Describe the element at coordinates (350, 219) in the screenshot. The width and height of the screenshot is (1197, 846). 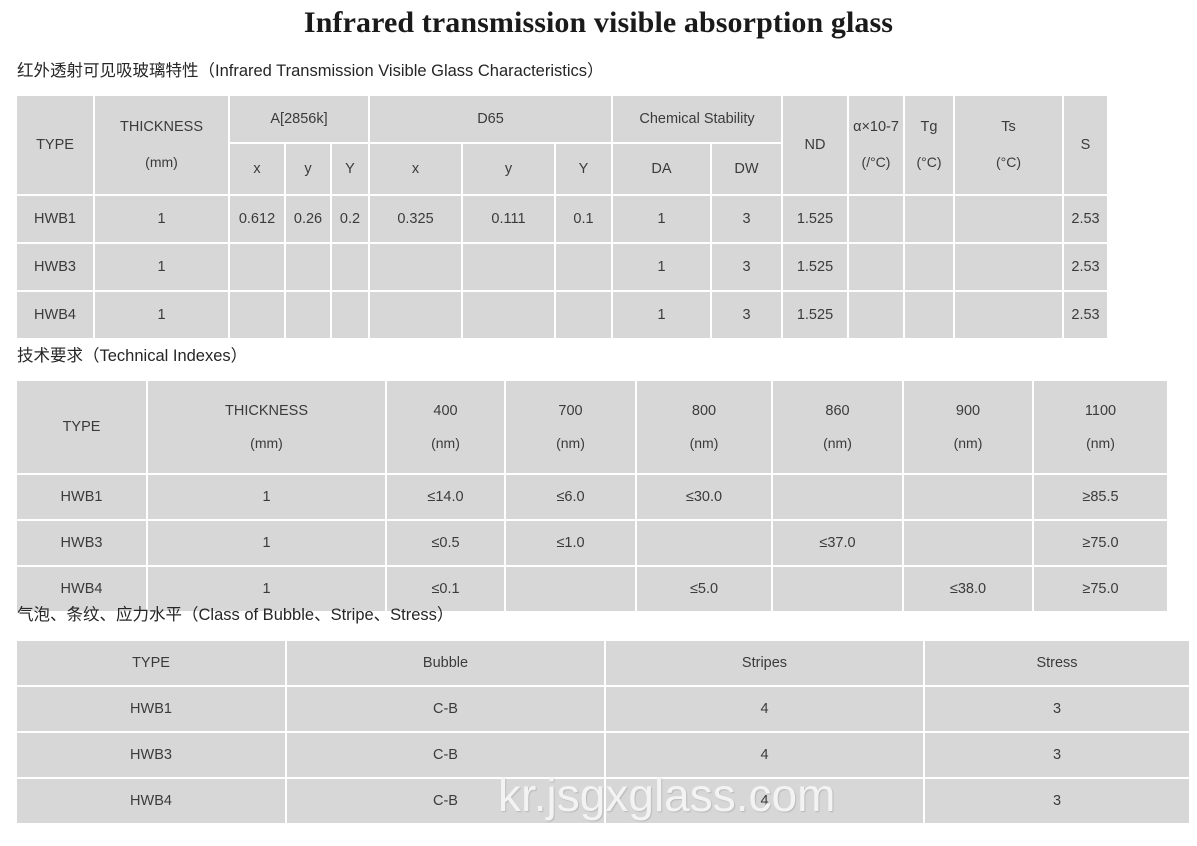
I see `table-cell: 0.2` at that location.